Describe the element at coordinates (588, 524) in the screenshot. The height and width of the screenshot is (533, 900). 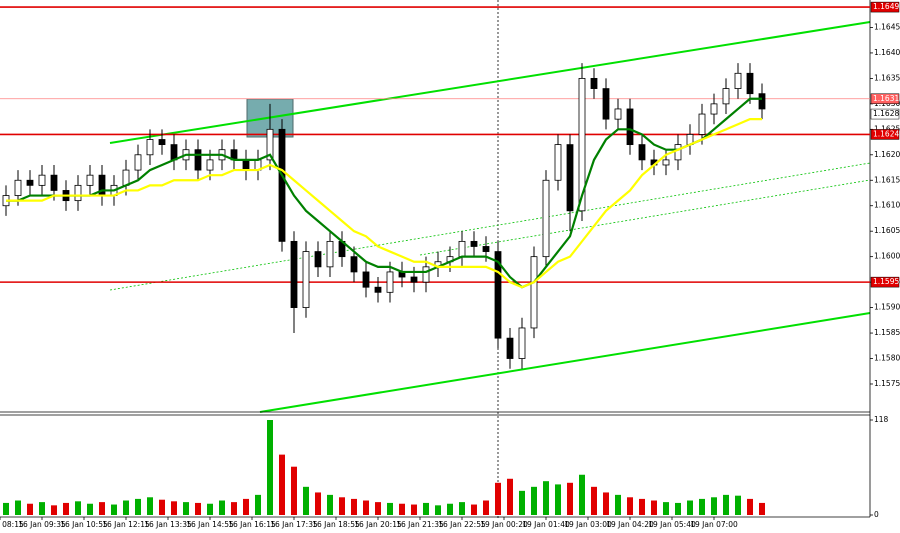
I see `x-tick-label: 19 Jan 03:00` at that location.